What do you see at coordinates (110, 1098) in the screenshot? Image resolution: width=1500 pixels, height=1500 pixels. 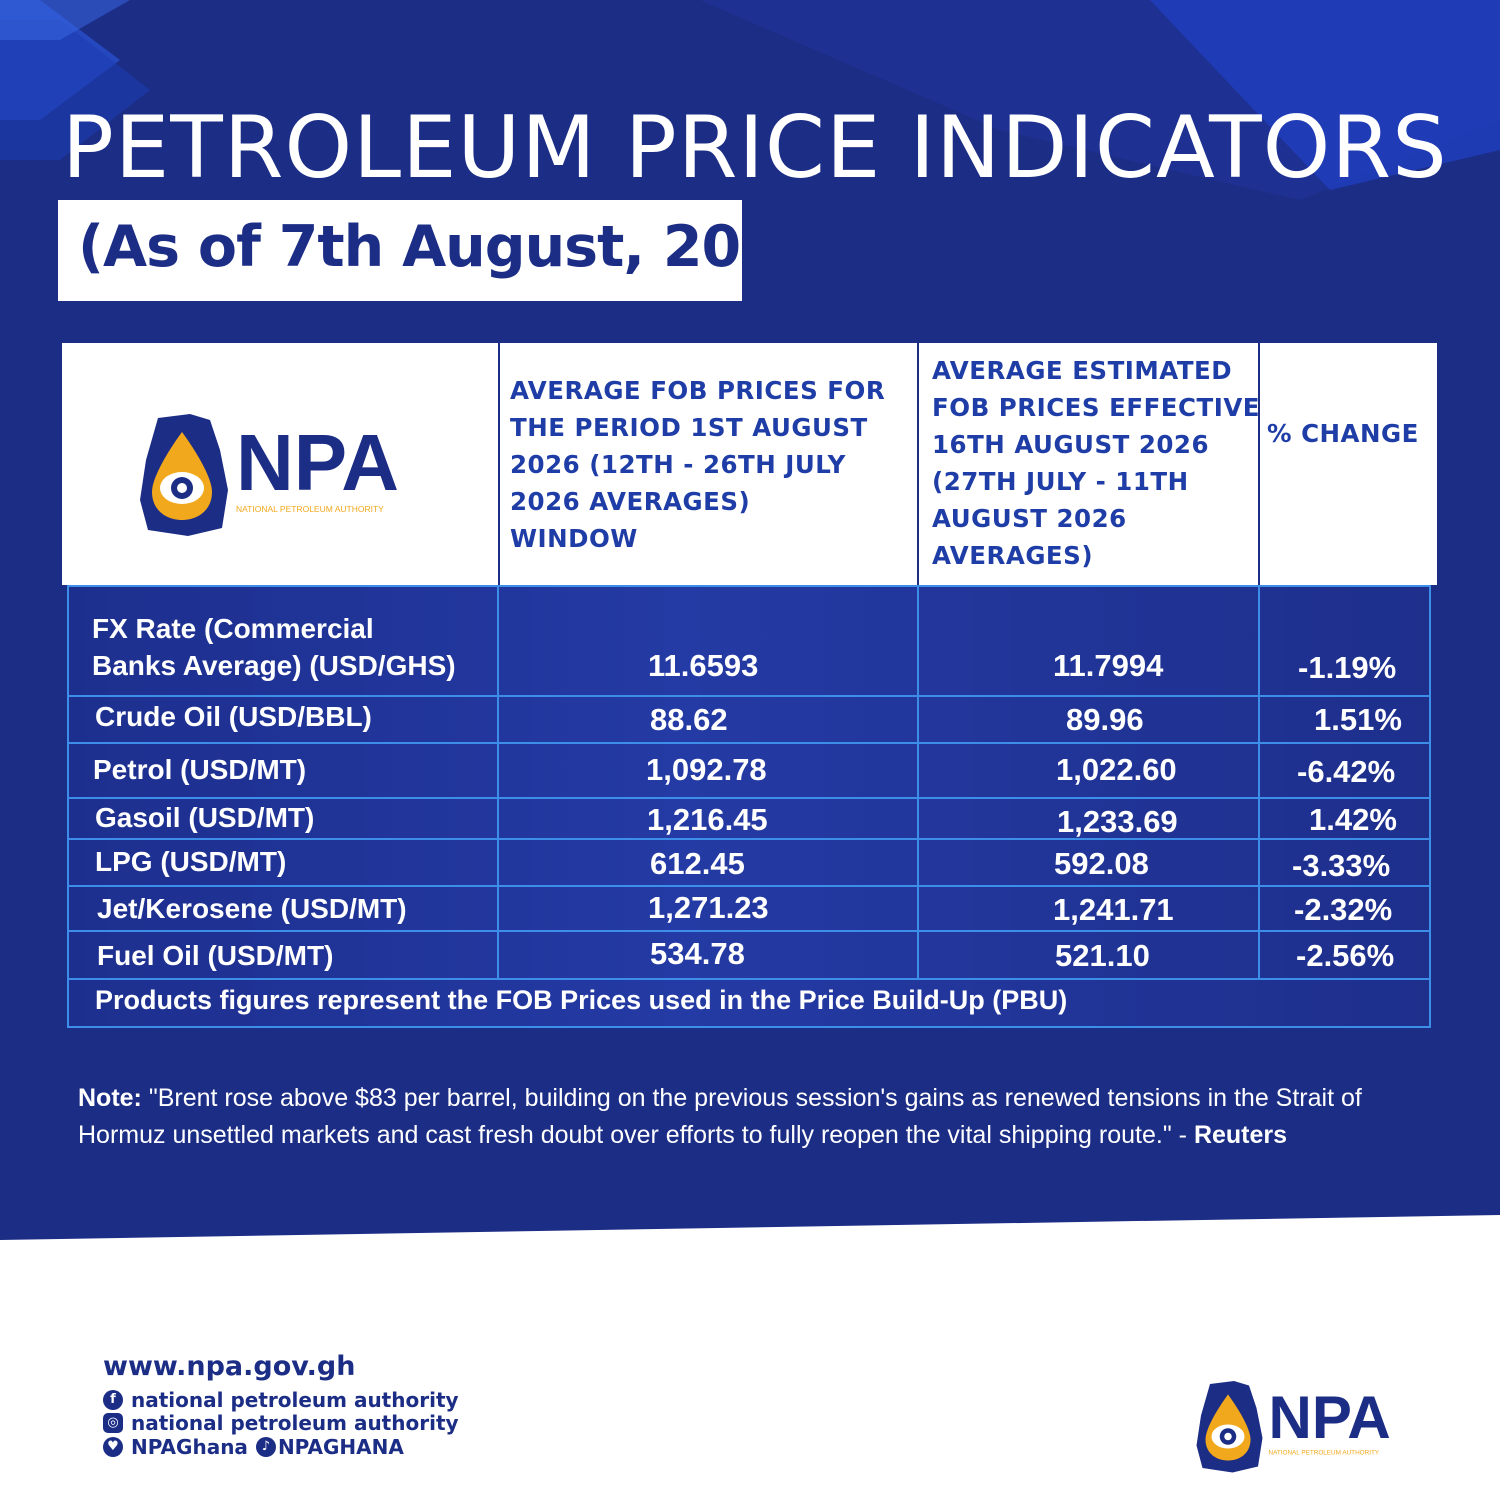 I see `note-prefix: Note:` at bounding box center [110, 1098].